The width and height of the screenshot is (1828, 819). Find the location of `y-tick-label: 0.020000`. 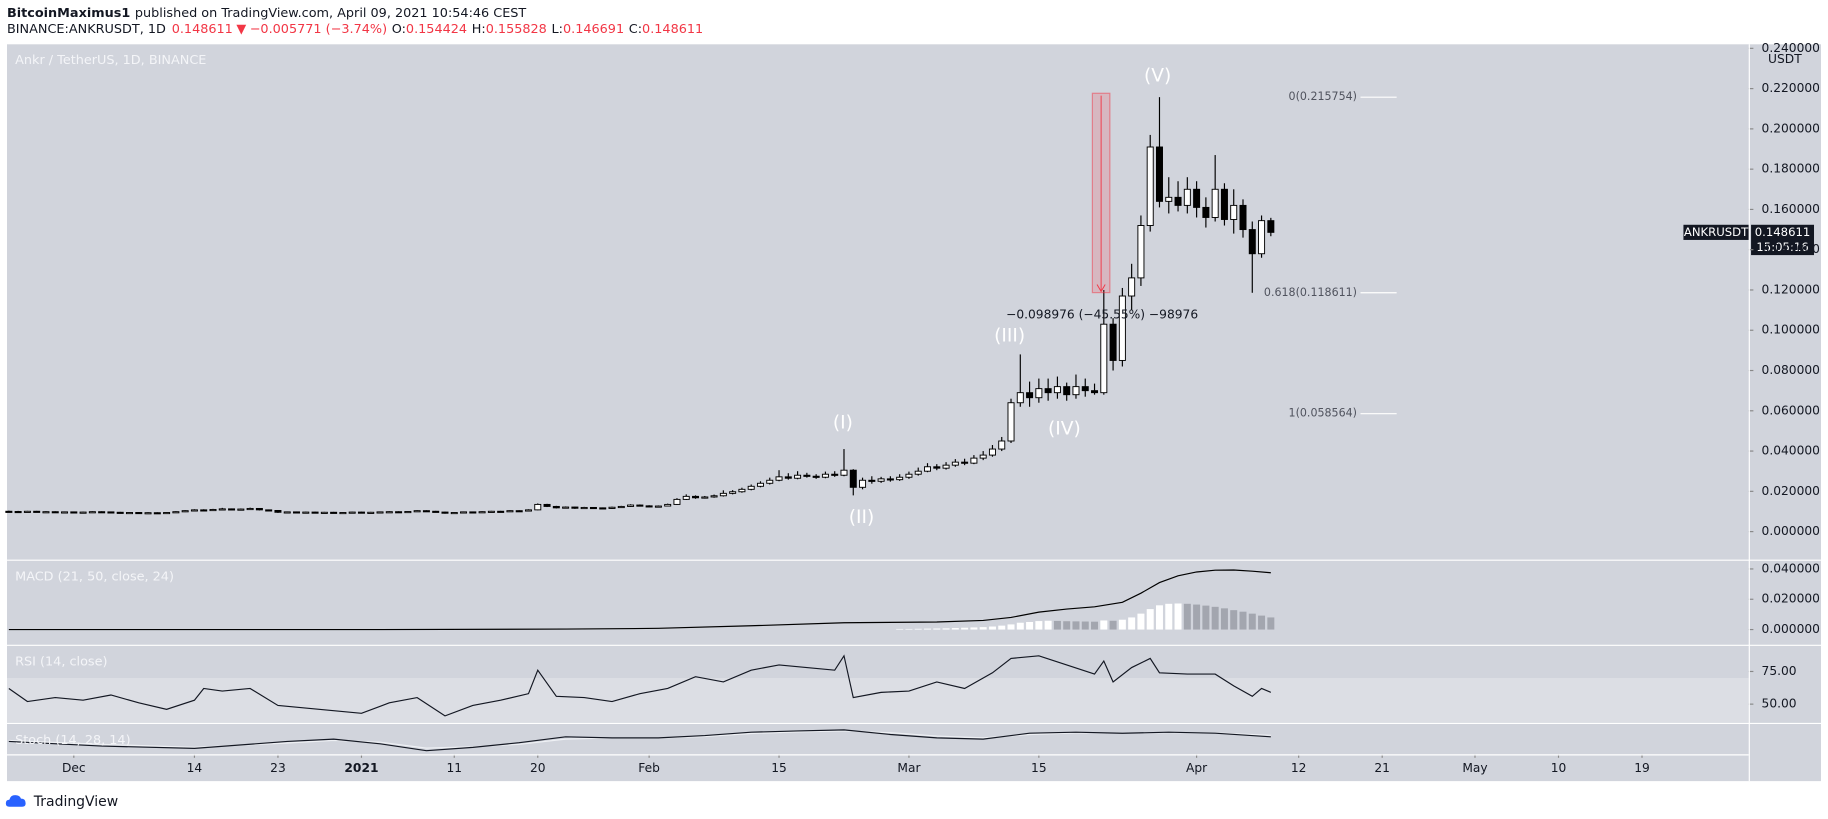

y-tick-label: 0.020000 is located at coordinates (1791, 599).